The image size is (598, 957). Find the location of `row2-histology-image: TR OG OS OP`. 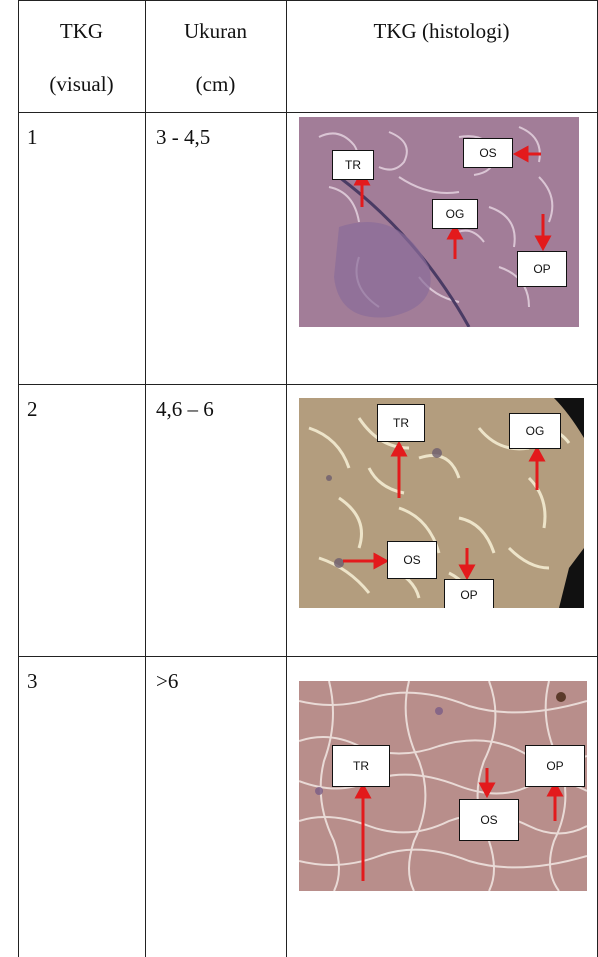

row2-histology-image: TR OG OS OP is located at coordinates (441, 503).